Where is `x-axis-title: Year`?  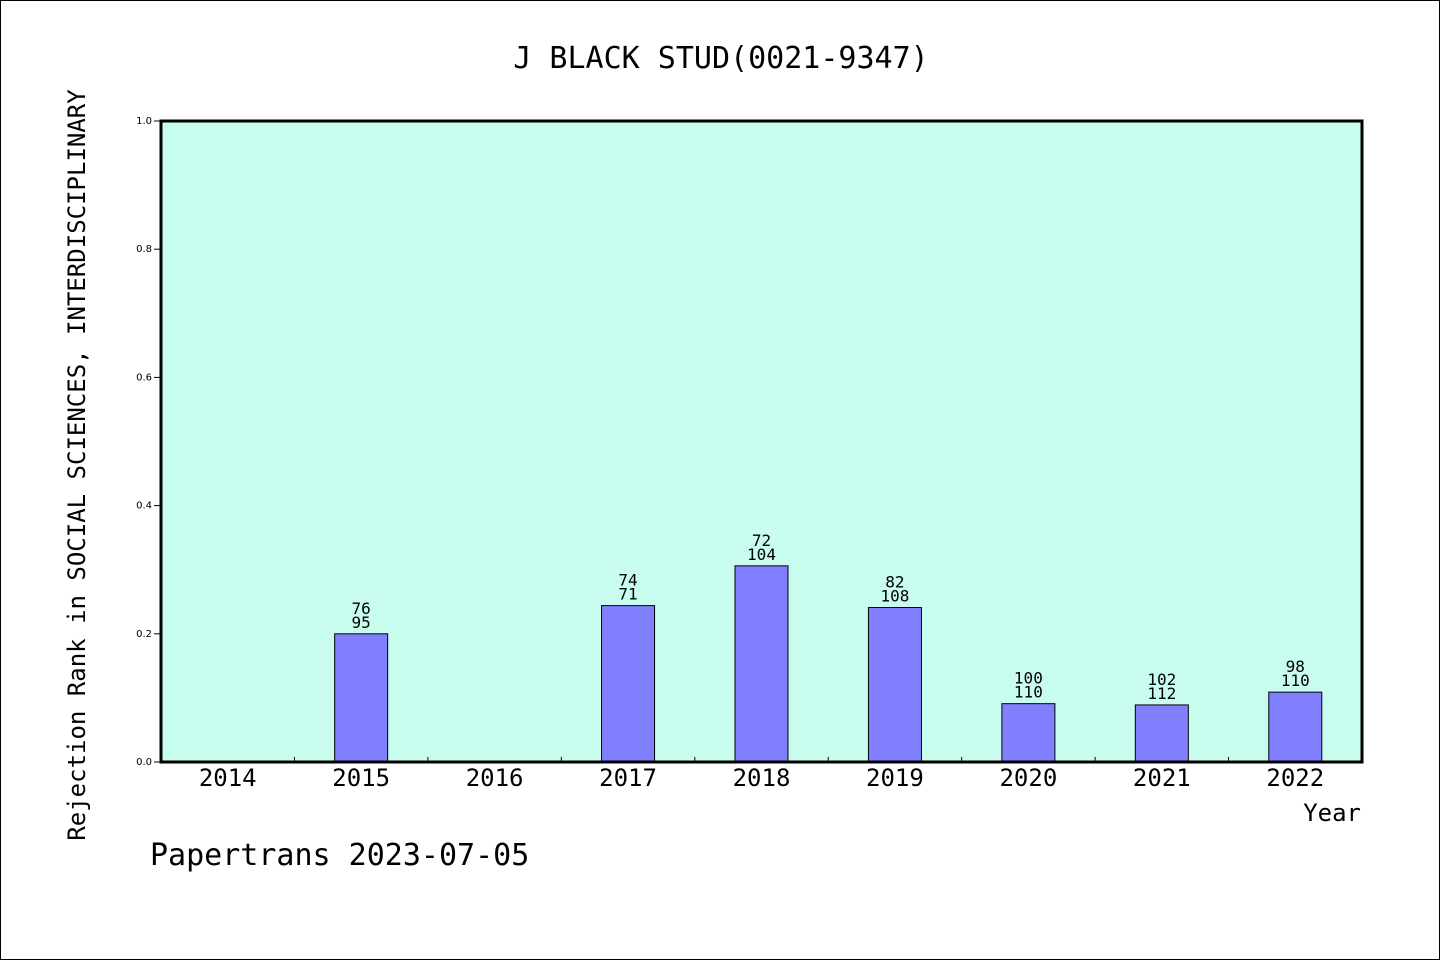 x-axis-title: Year is located at coordinates (1332, 813).